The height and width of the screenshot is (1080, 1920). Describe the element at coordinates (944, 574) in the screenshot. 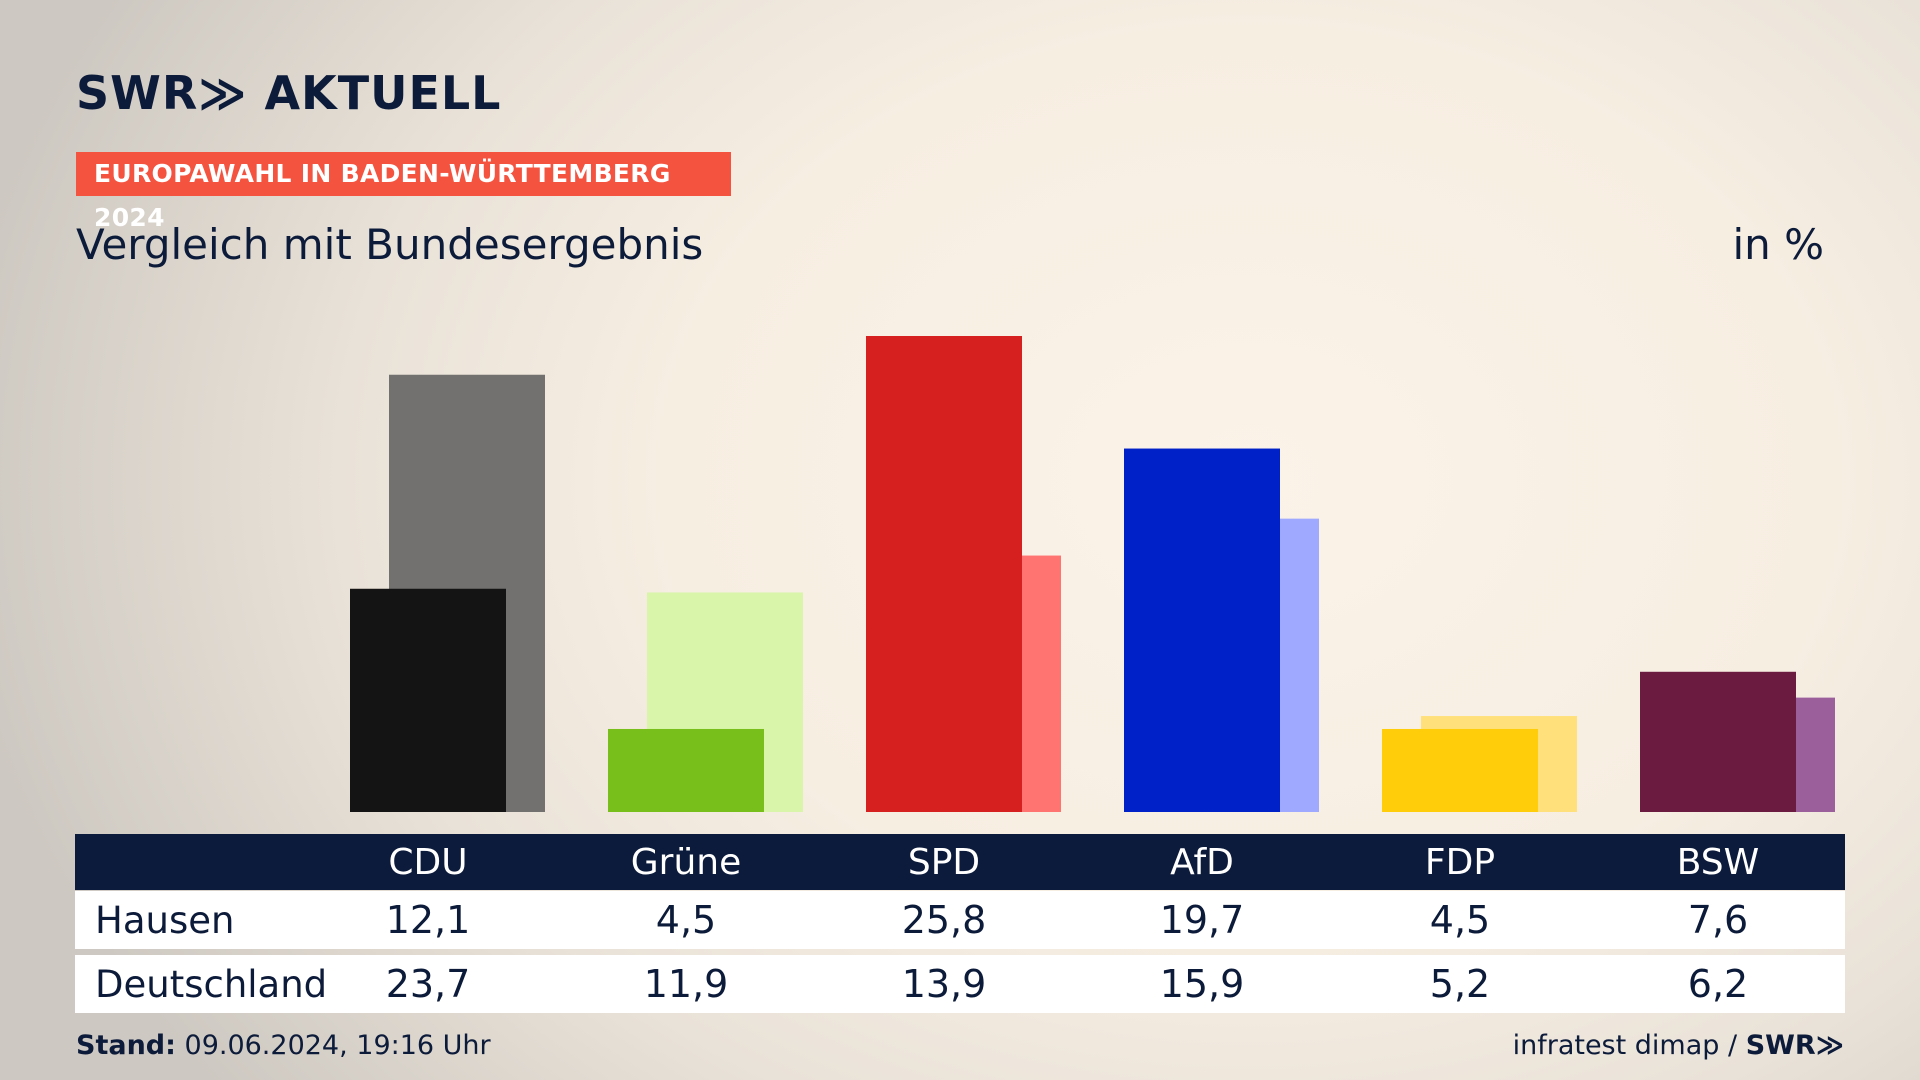

I see `bar-hausen-spd` at that location.